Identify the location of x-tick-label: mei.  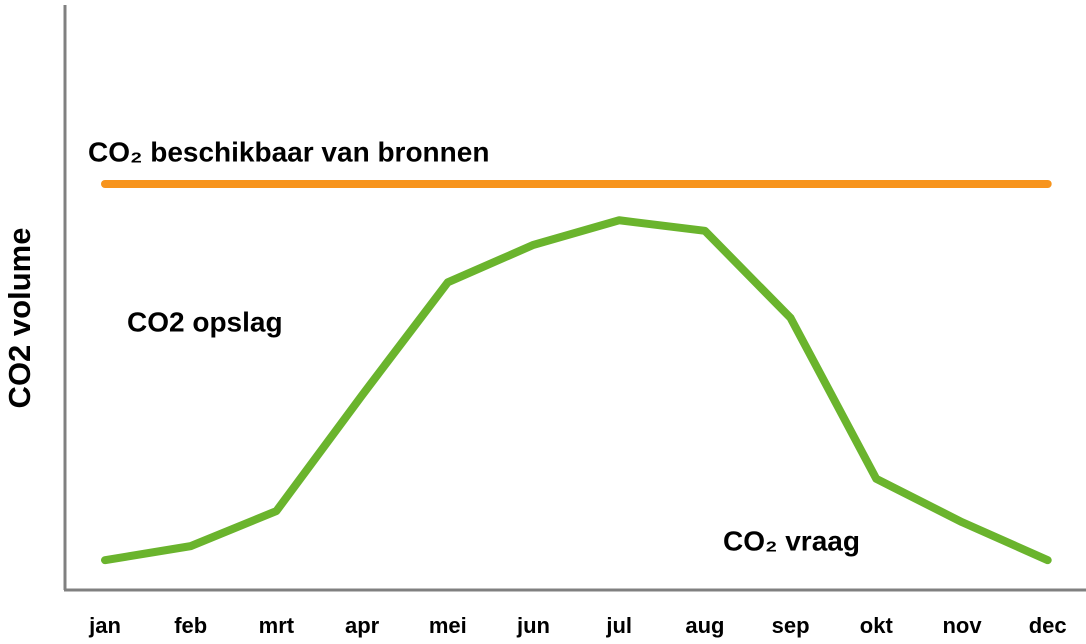
(448, 625).